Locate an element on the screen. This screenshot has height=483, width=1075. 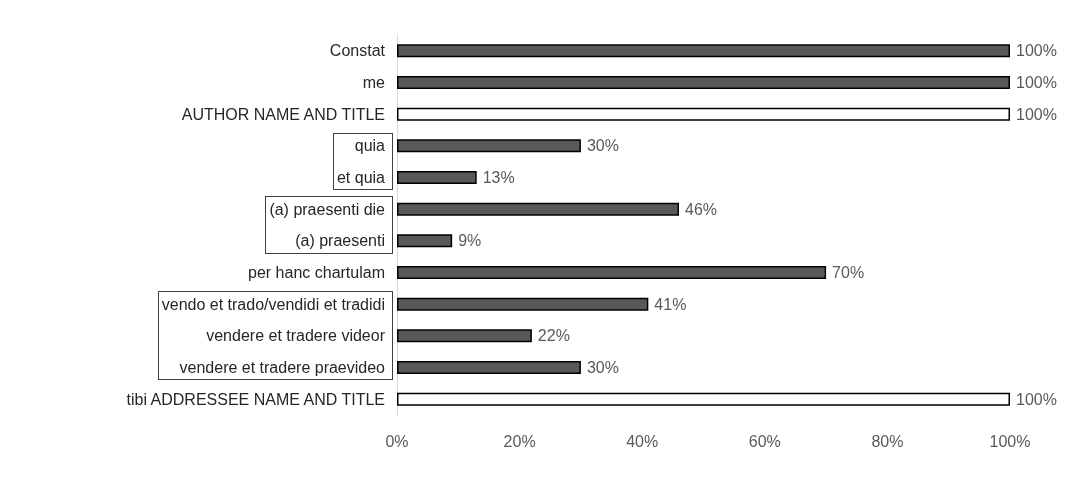
data-label: 46% is located at coordinates (701, 209).